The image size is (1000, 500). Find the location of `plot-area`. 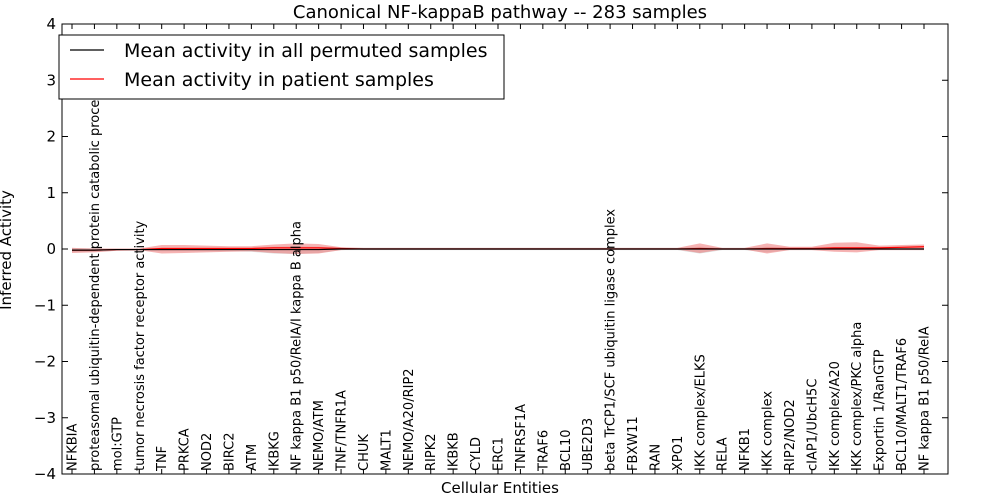

plot-area is located at coordinates (498, 248).